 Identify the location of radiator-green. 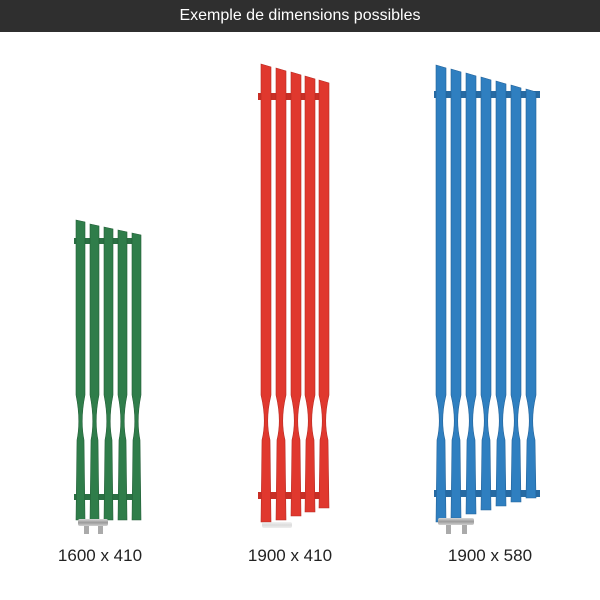
(108, 376).